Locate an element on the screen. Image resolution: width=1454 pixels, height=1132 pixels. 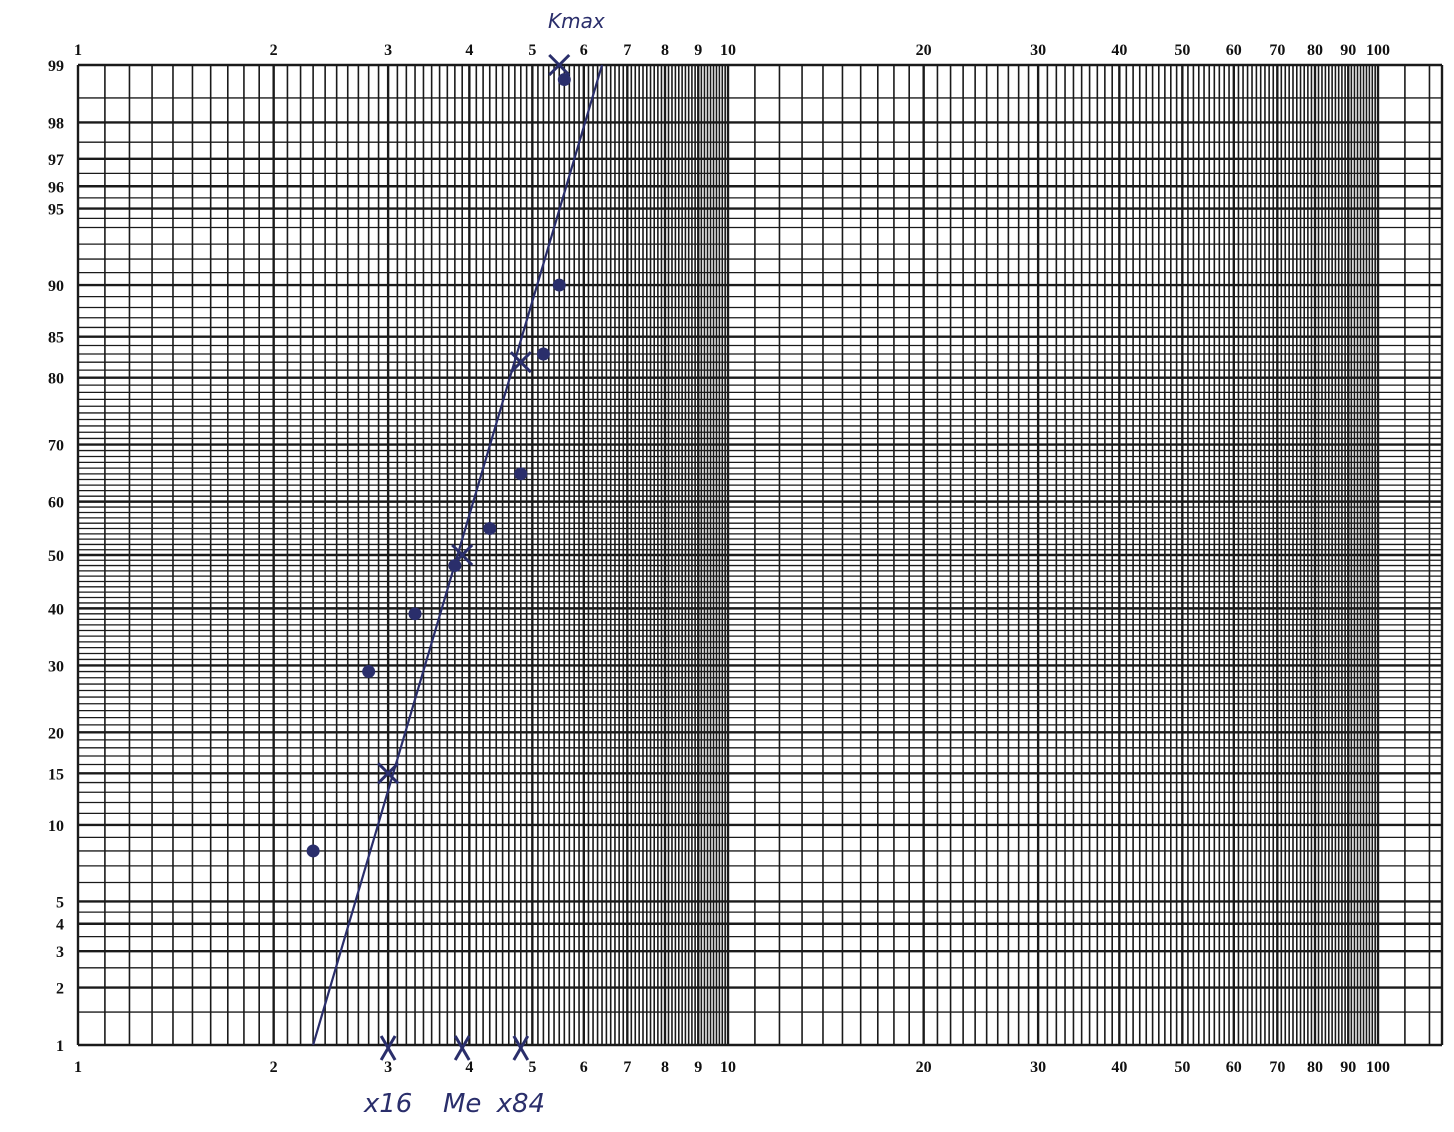
x-tick-label-top: 5 is located at coordinates (532, 50).